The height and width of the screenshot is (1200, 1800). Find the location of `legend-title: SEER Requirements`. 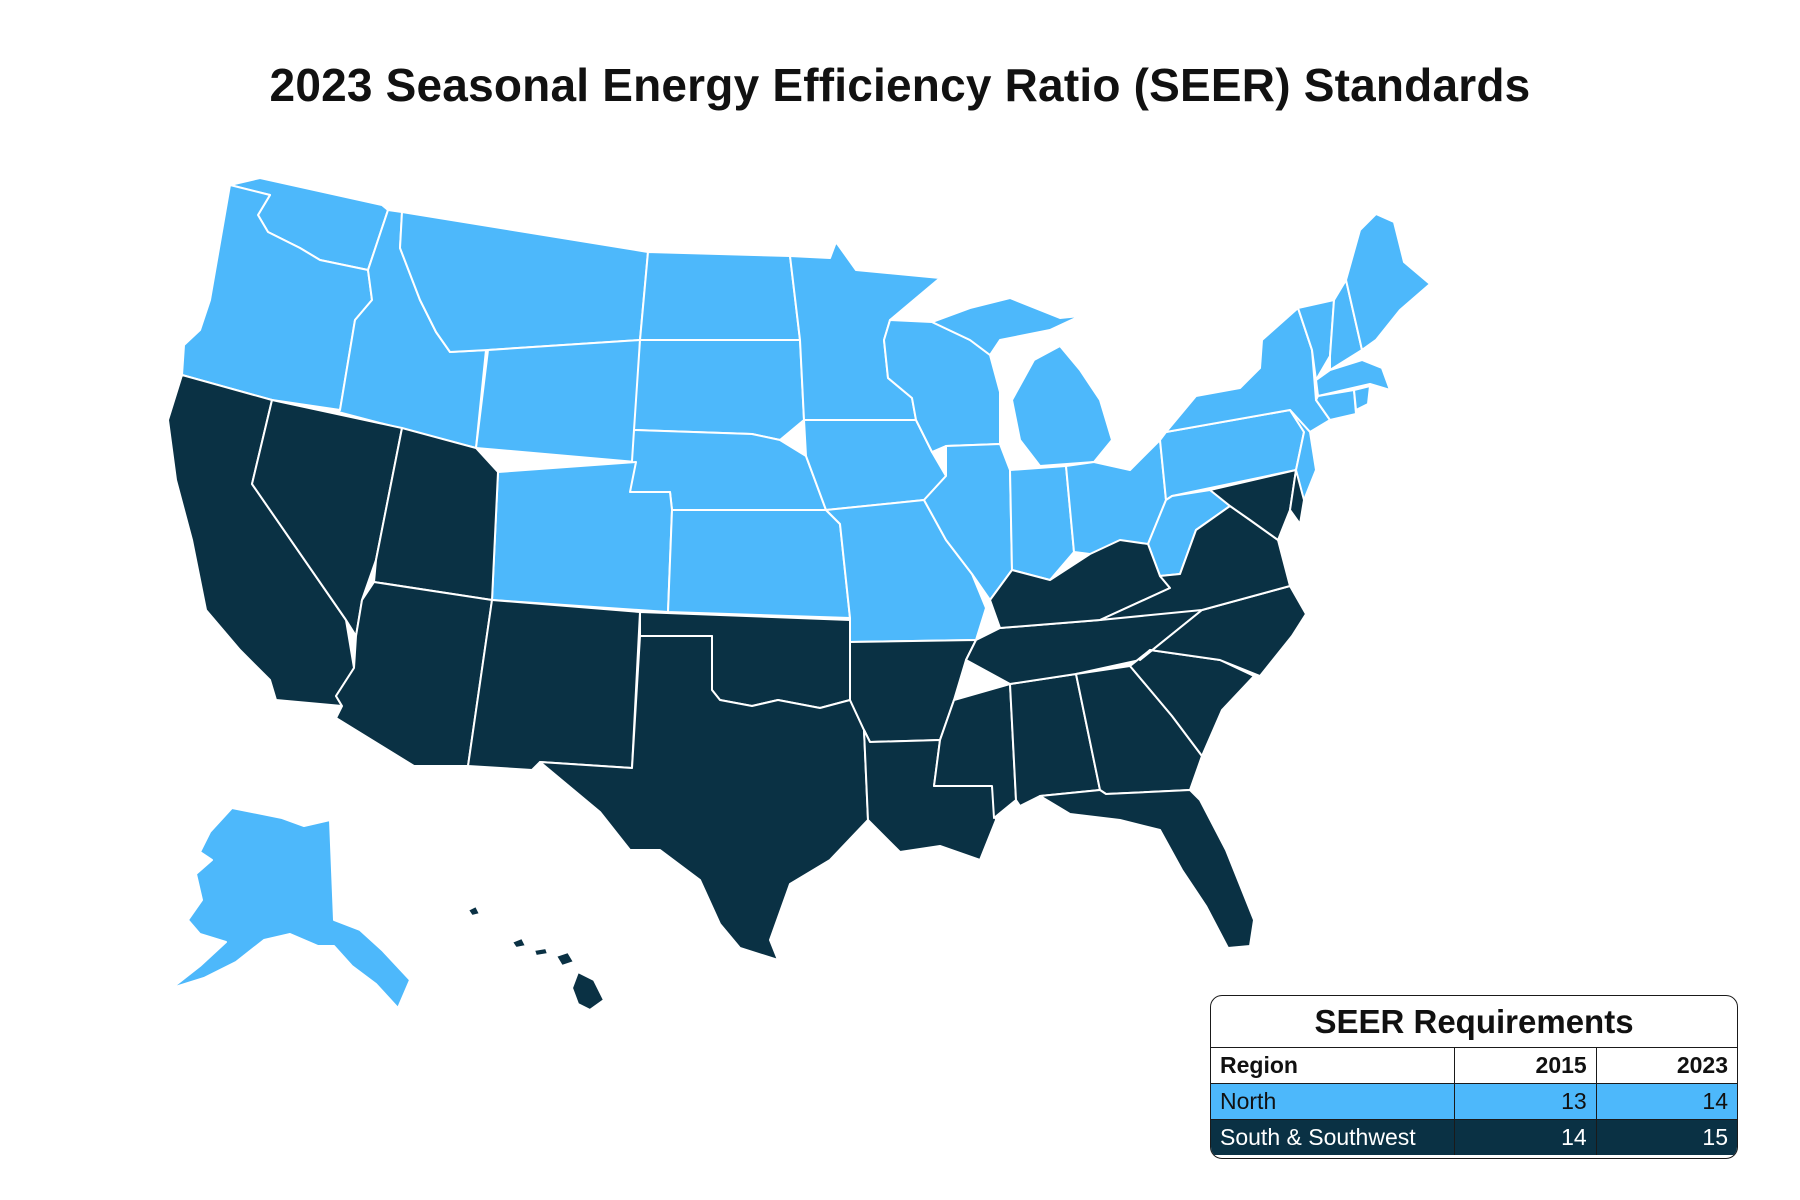

legend-title: SEER Requirements is located at coordinates (1474, 1022).